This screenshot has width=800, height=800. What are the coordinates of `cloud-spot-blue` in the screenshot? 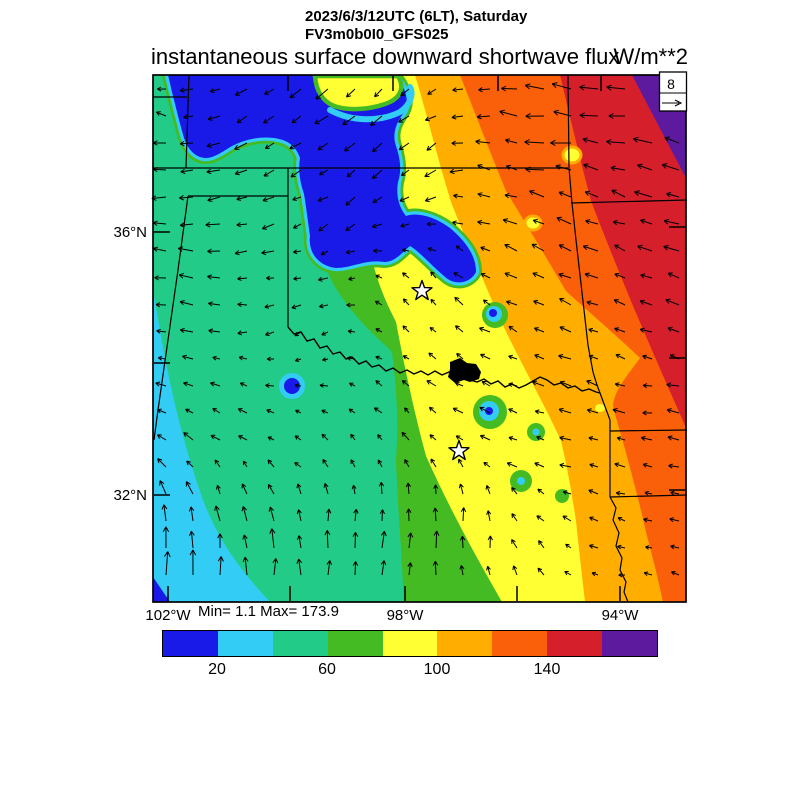 It's located at (489, 411).